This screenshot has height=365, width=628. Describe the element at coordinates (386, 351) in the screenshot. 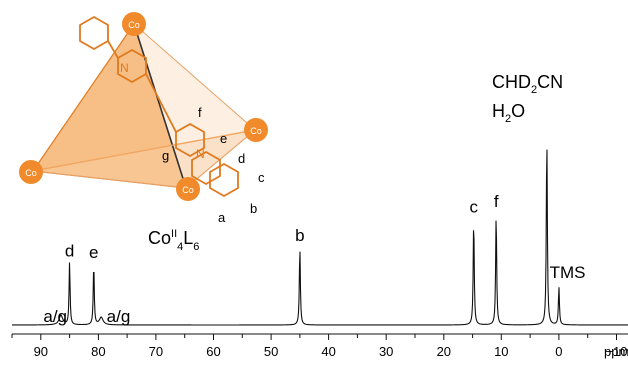

I see `x-tick-label: 30` at that location.